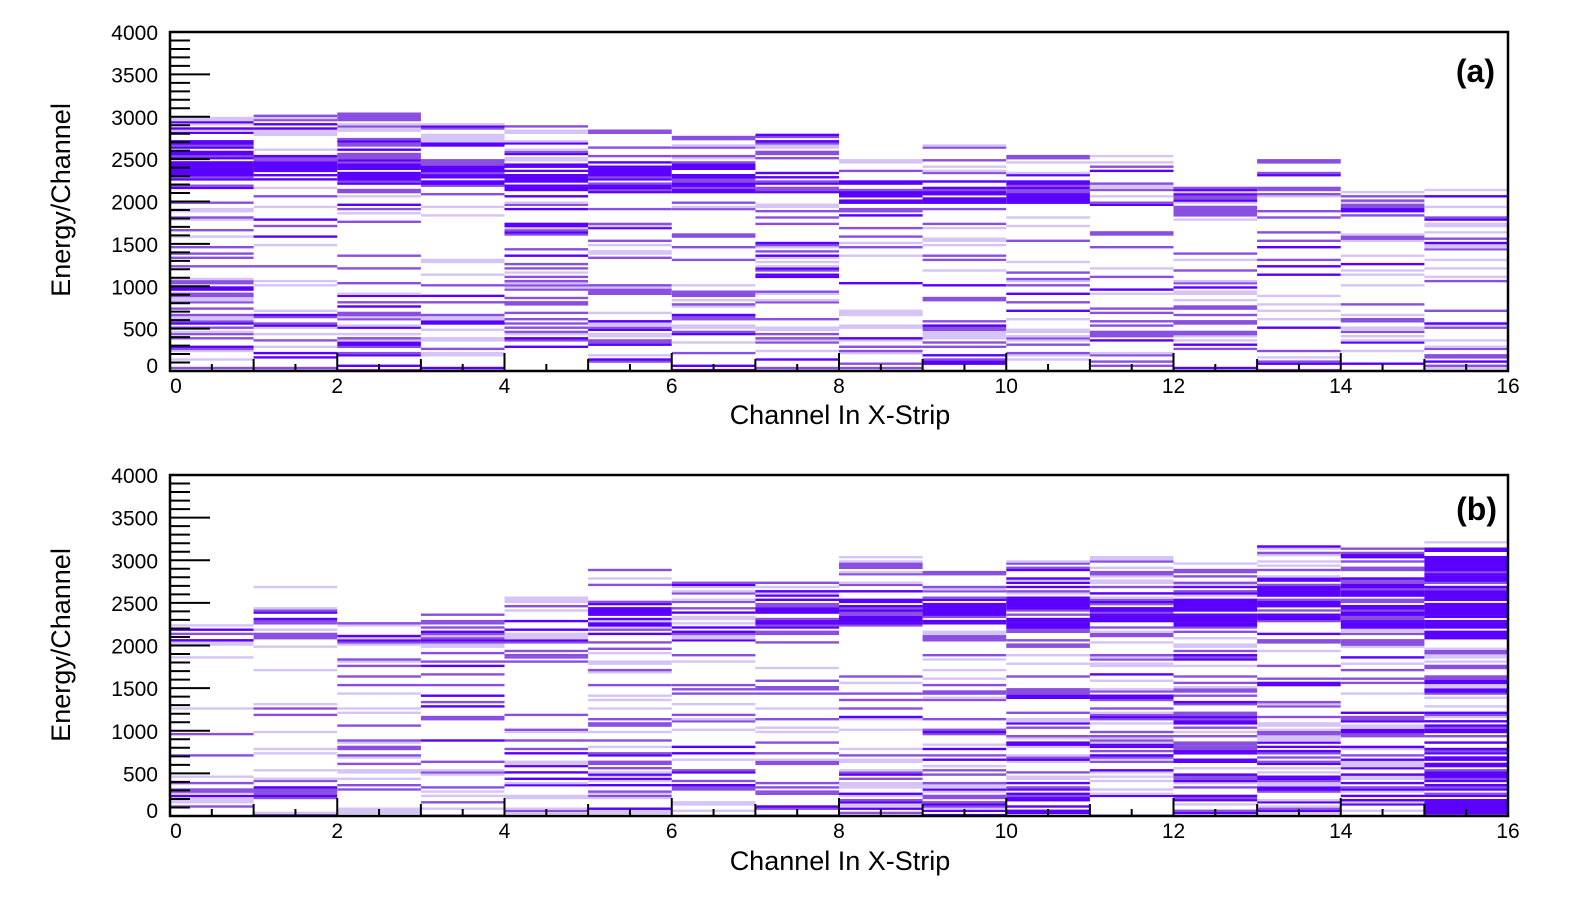  Describe the element at coordinates (176, 831) in the screenshot. I see `x-tick-label: 0` at that location.